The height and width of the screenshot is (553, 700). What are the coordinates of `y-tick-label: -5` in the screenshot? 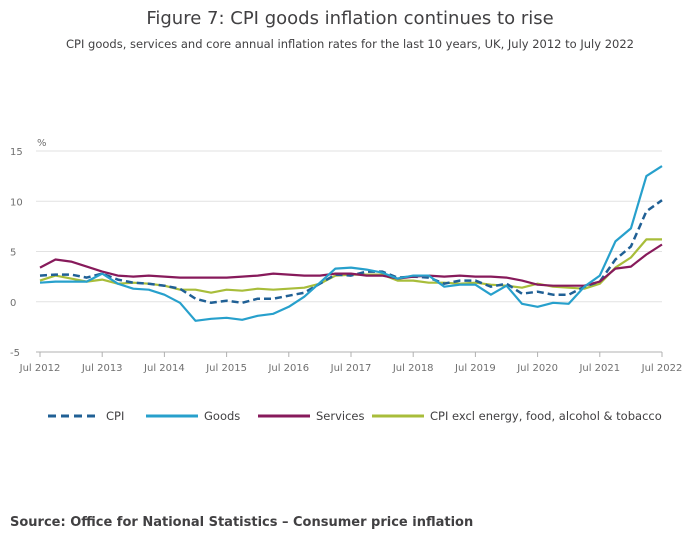 It's located at (15, 353).